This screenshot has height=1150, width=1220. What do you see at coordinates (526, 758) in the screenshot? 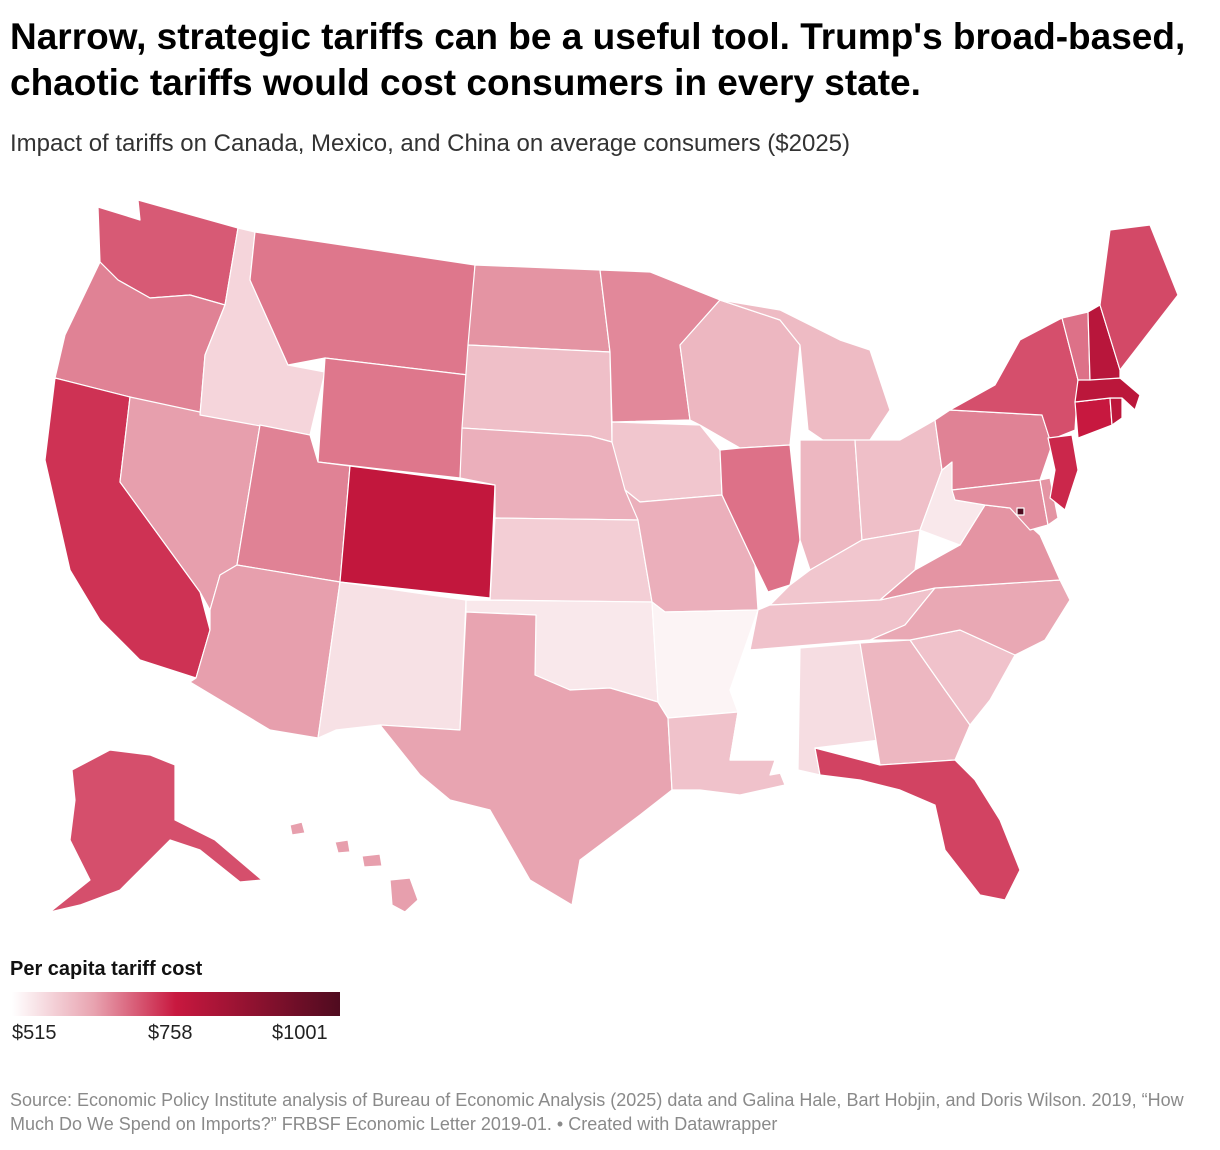
I see `state-TX` at bounding box center [526, 758].